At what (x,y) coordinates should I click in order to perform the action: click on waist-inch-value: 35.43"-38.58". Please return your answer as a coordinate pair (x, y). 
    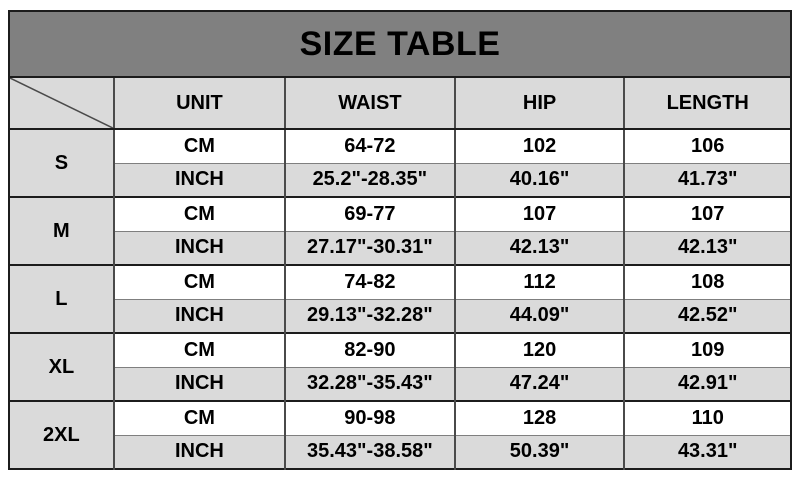
    Looking at the image, I should click on (369, 452).